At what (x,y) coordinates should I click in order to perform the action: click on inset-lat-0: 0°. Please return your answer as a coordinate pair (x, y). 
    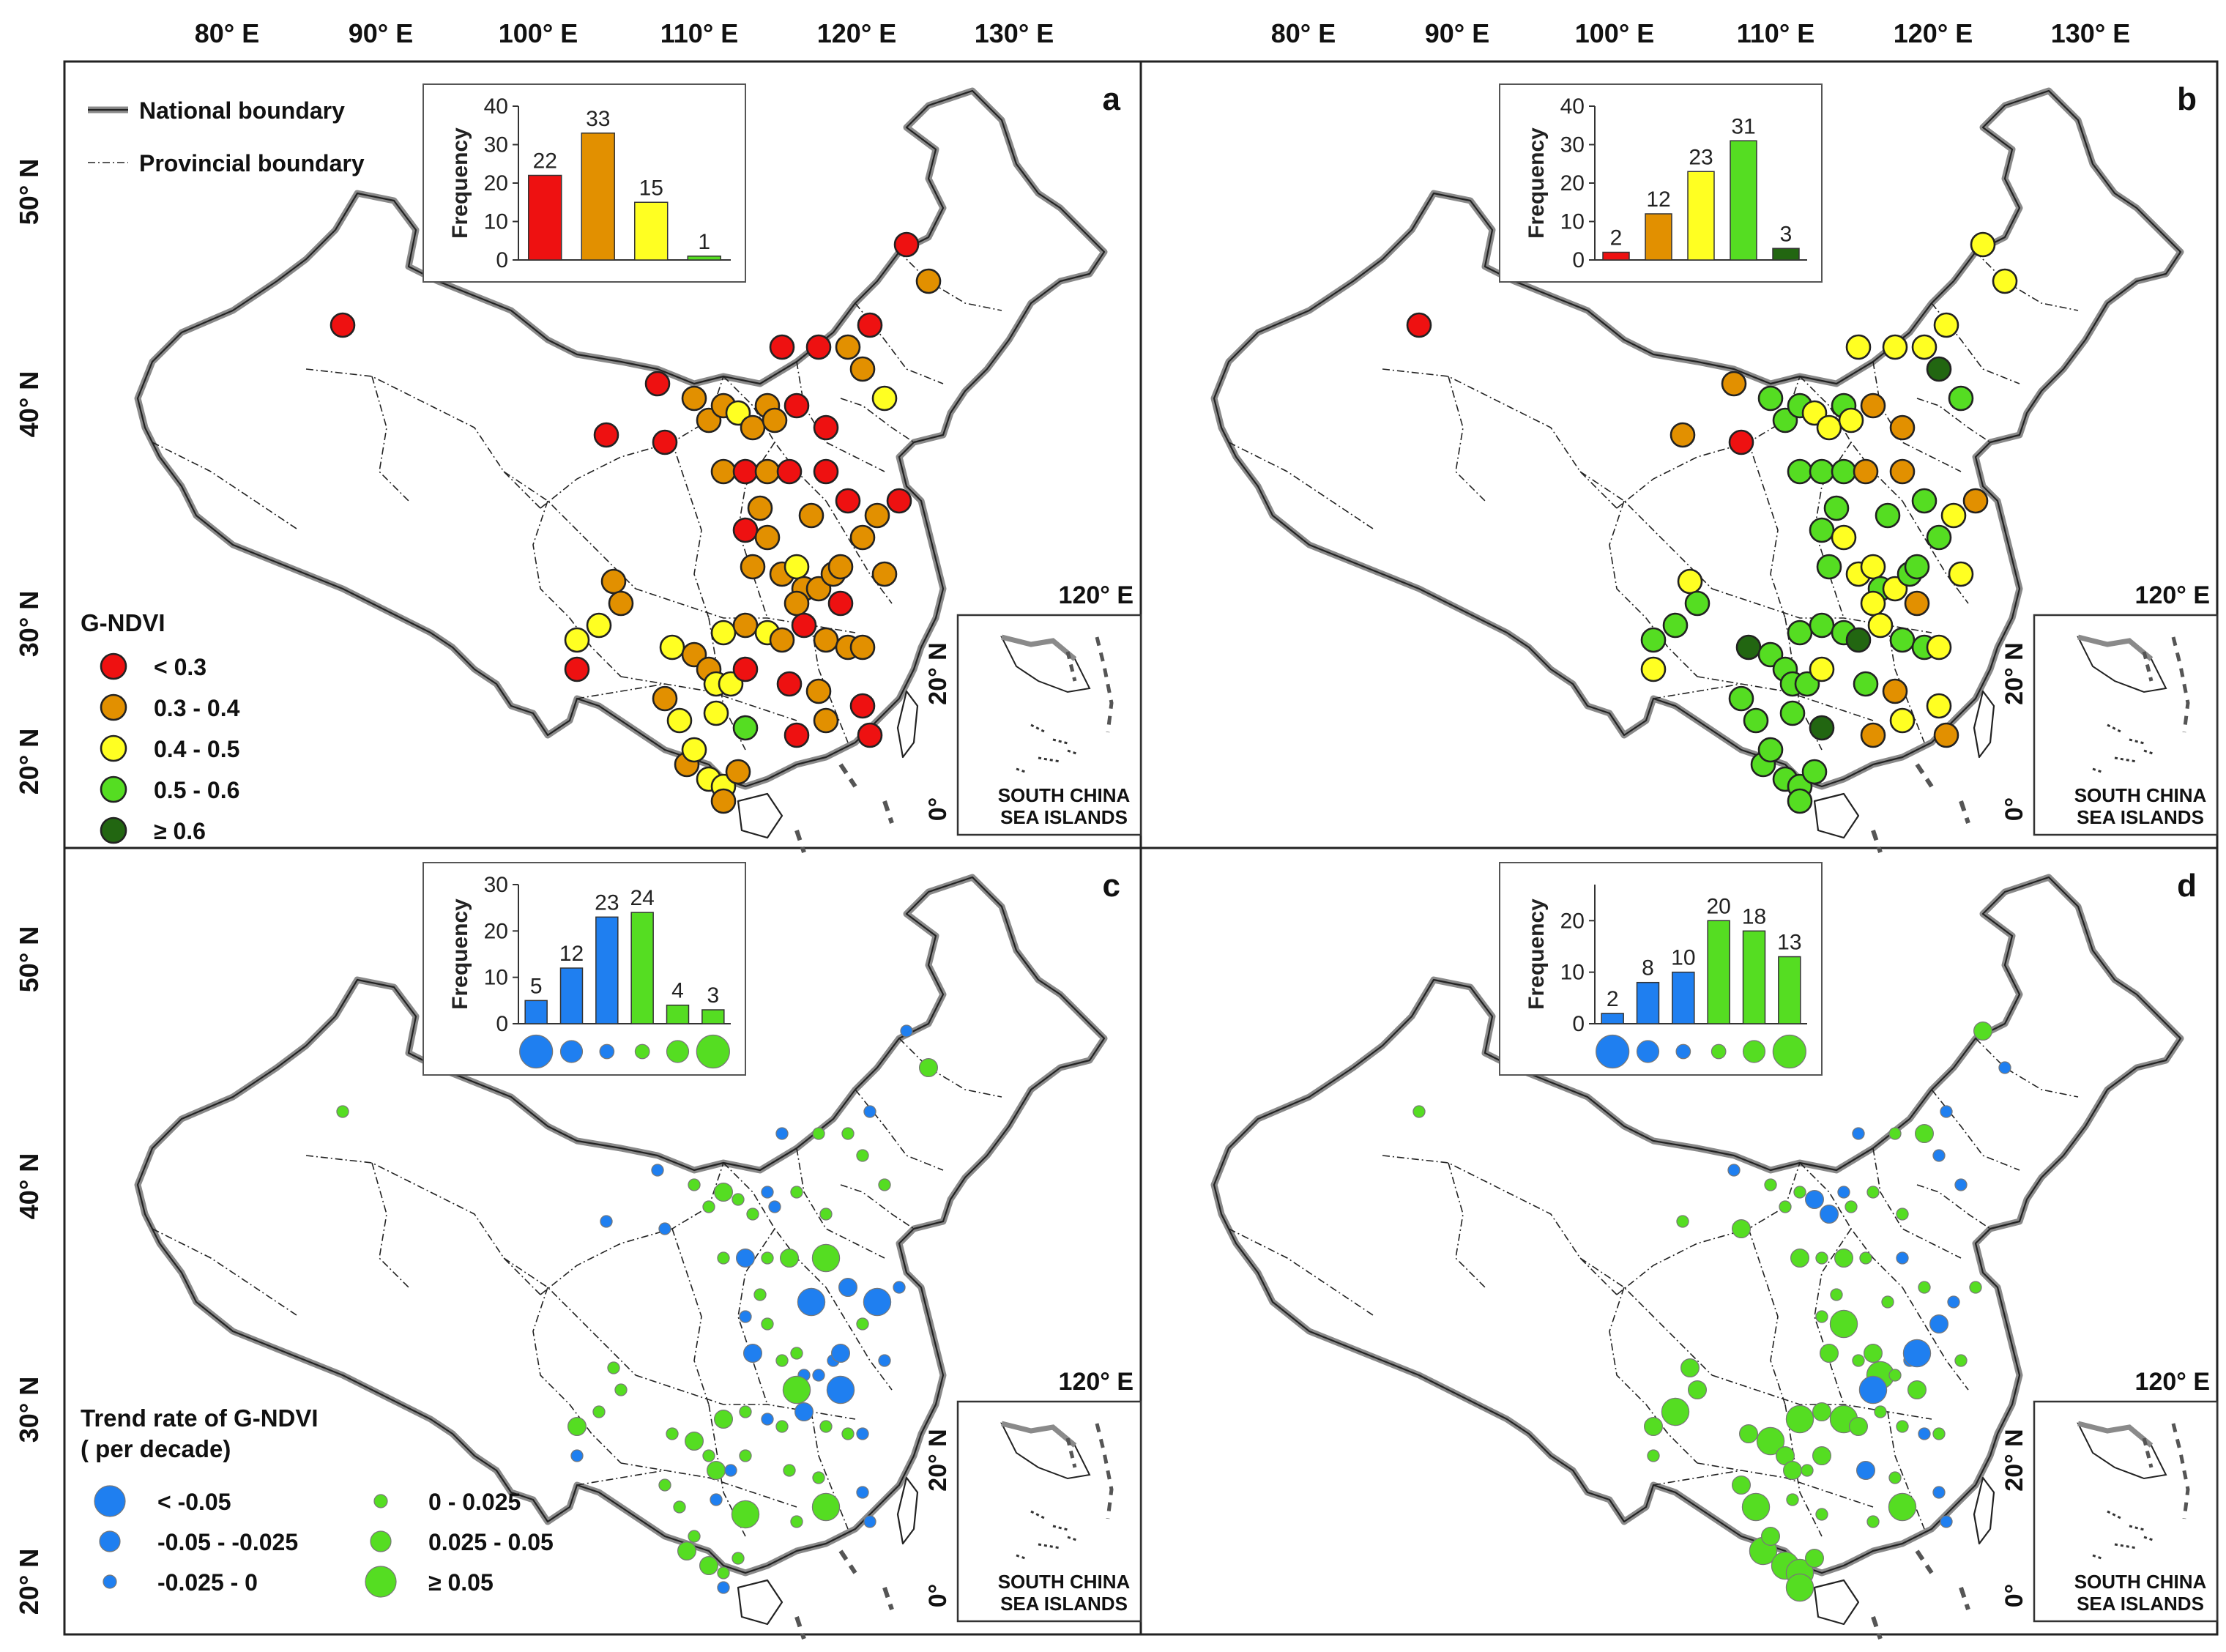
    Looking at the image, I should click on (2014, 1596).